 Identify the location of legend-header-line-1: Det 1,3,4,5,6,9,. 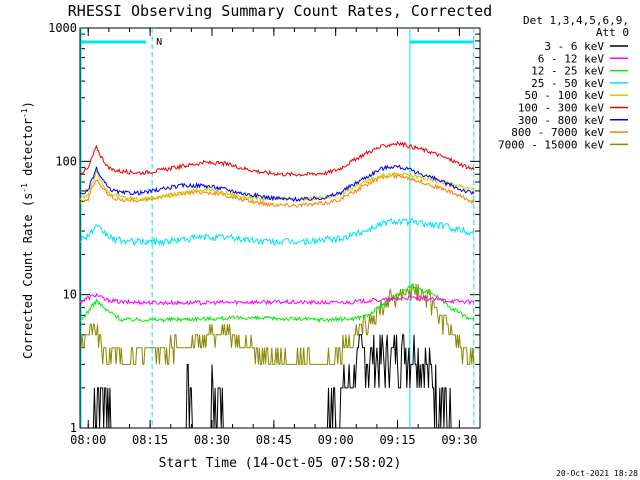
(576, 20).